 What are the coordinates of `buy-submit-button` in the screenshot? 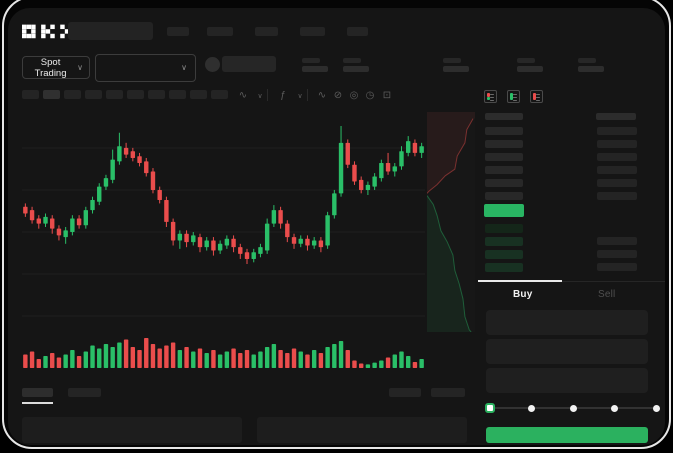 It's located at (567, 435).